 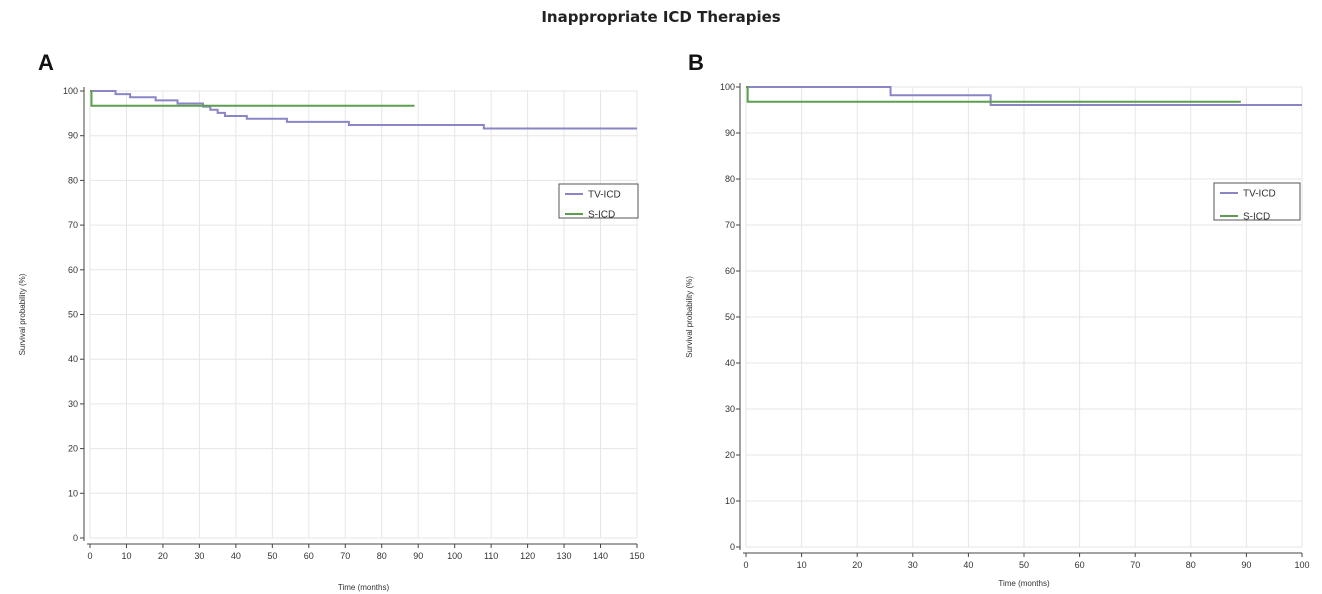 I want to click on x-tick-label: 110, so click(x=491, y=556).